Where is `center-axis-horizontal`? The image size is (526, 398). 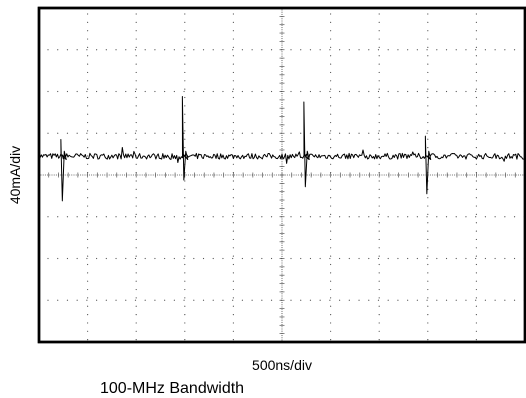
center-axis-horizontal is located at coordinates (283, 175).